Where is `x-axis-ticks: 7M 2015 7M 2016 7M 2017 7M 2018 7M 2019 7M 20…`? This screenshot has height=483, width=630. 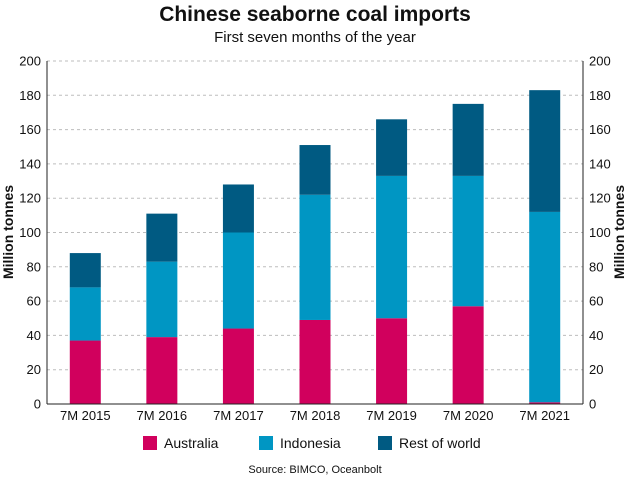
x-axis-ticks: 7M 2015 7M 2016 7M 2017 7M 2018 7M 2019 7M 20… is located at coordinates (315, 415).